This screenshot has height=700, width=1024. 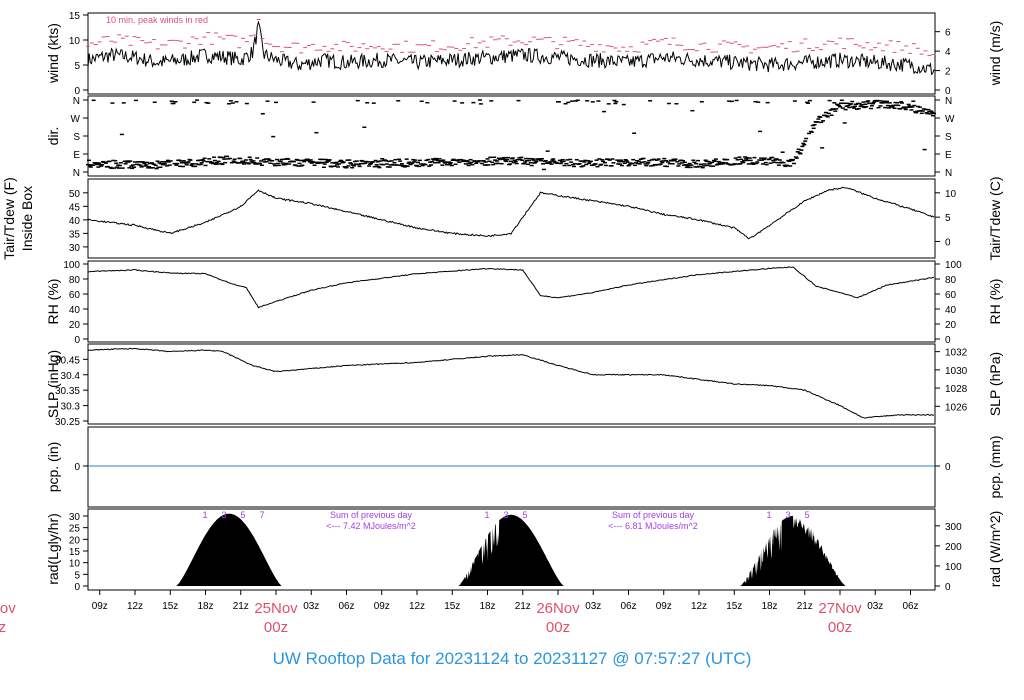 What do you see at coordinates (157, 20) in the screenshot?
I see `wind-annotation: 10 min. peak winds in red` at bounding box center [157, 20].